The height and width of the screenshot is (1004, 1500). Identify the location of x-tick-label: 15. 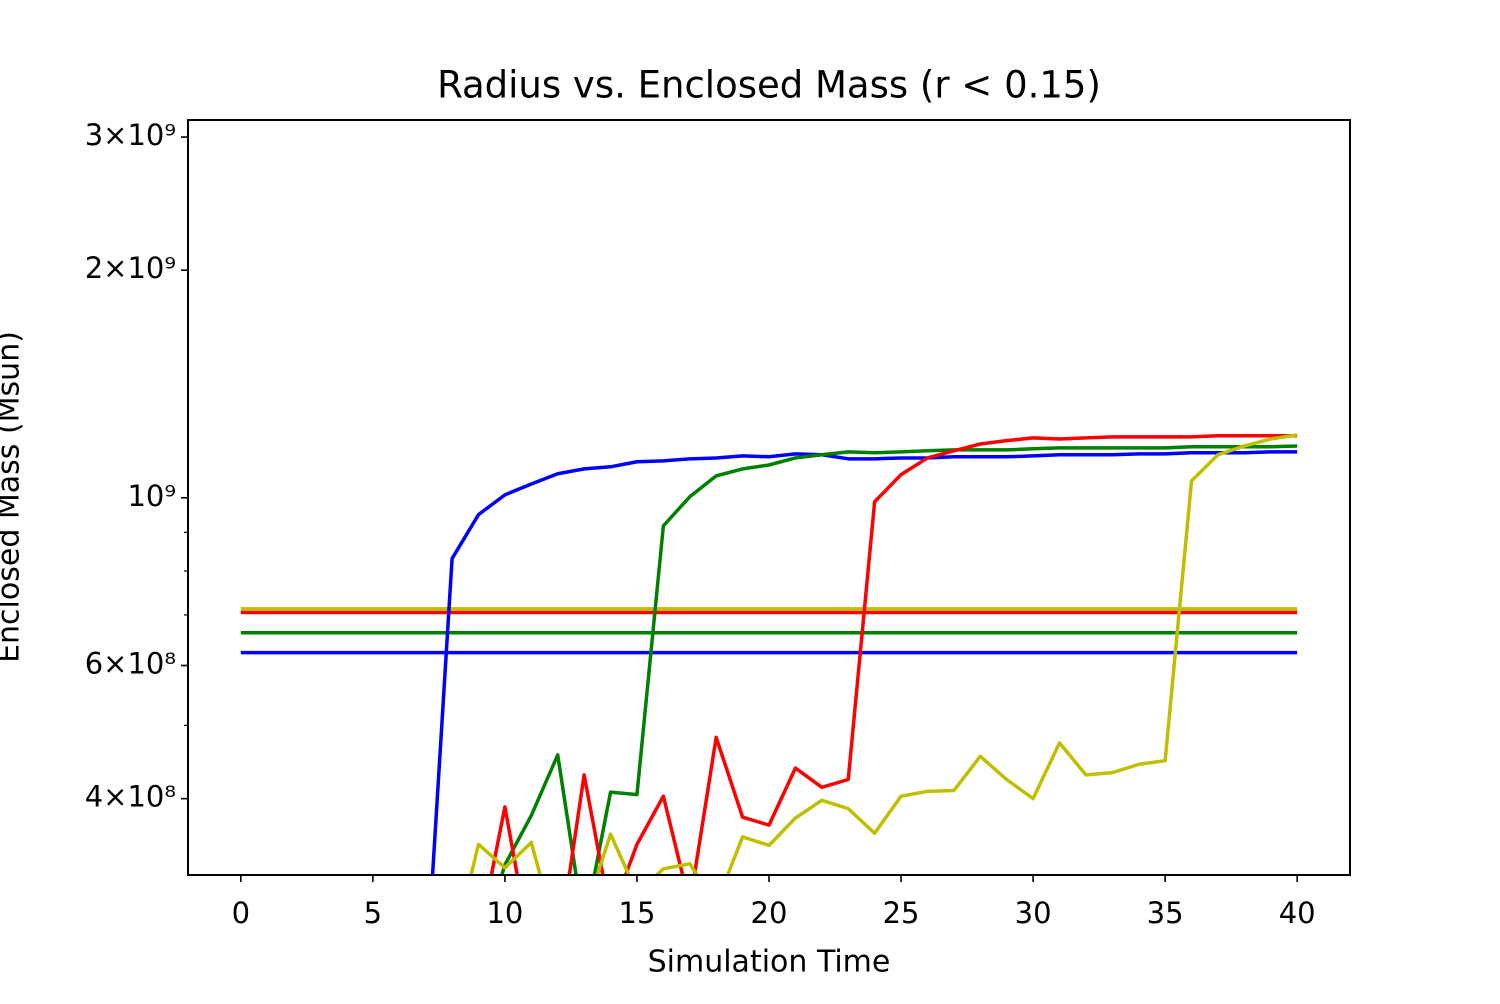
(637, 913).